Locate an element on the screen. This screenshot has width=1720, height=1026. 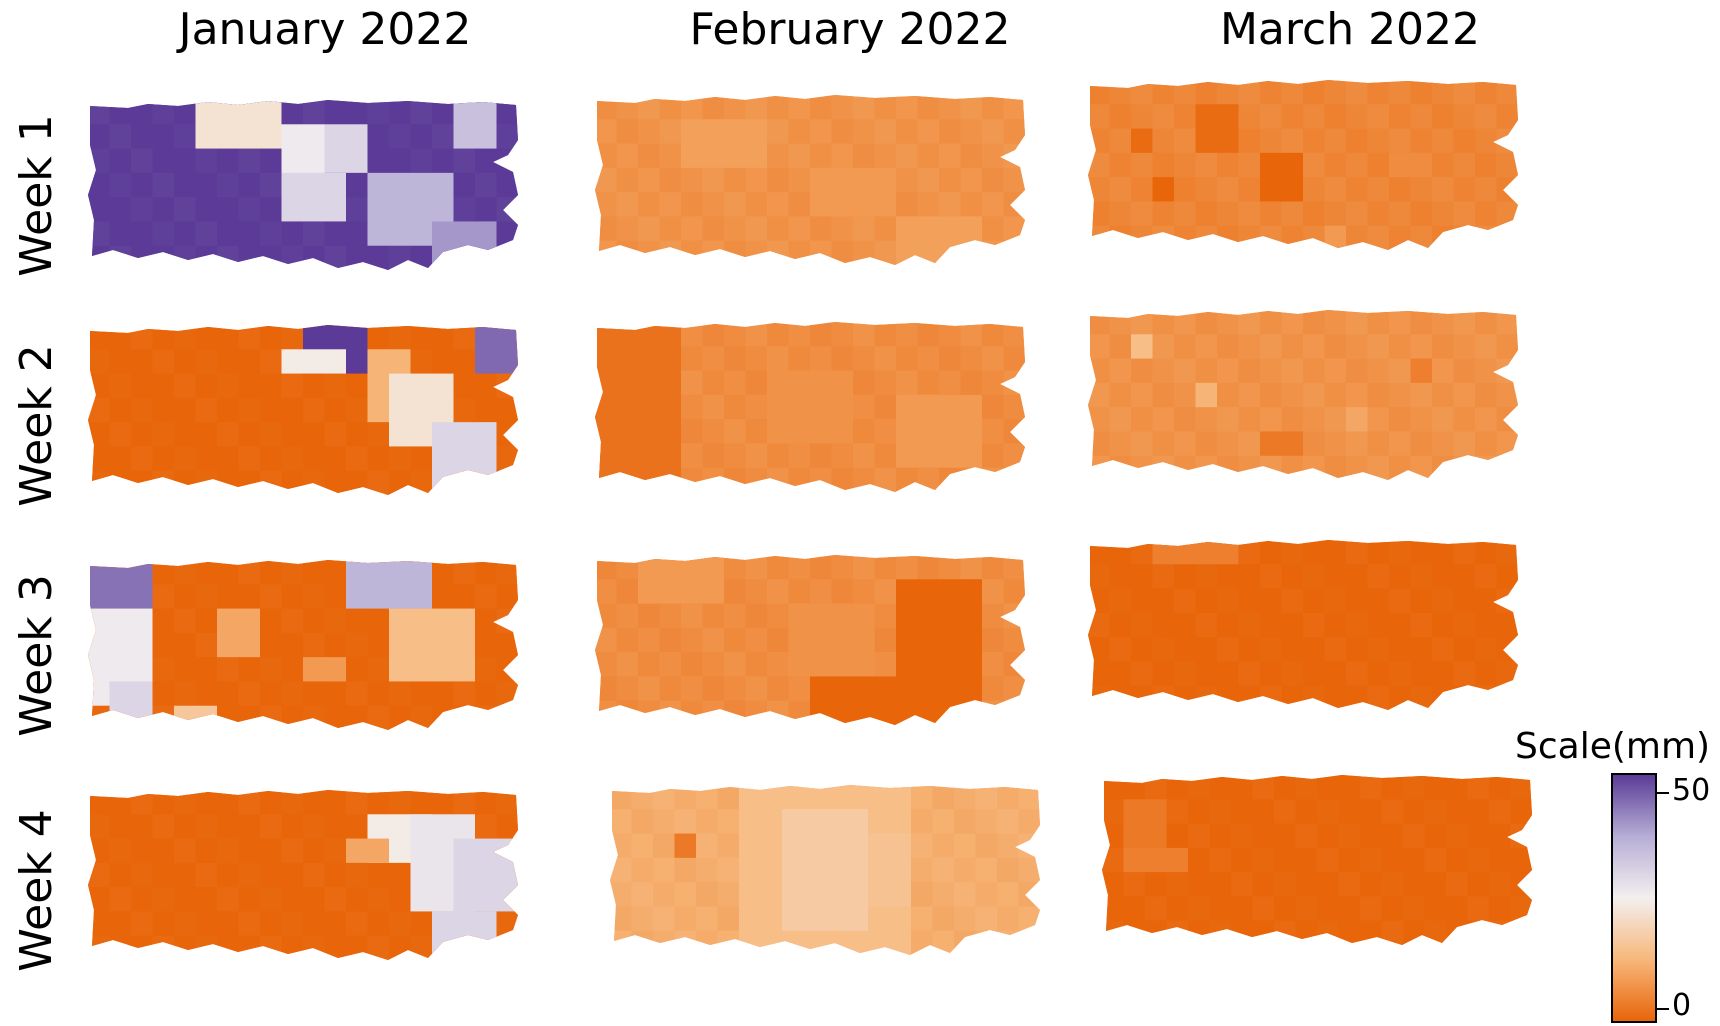
row-label-week-2-text: Week 2 is located at coordinates (36, 425).